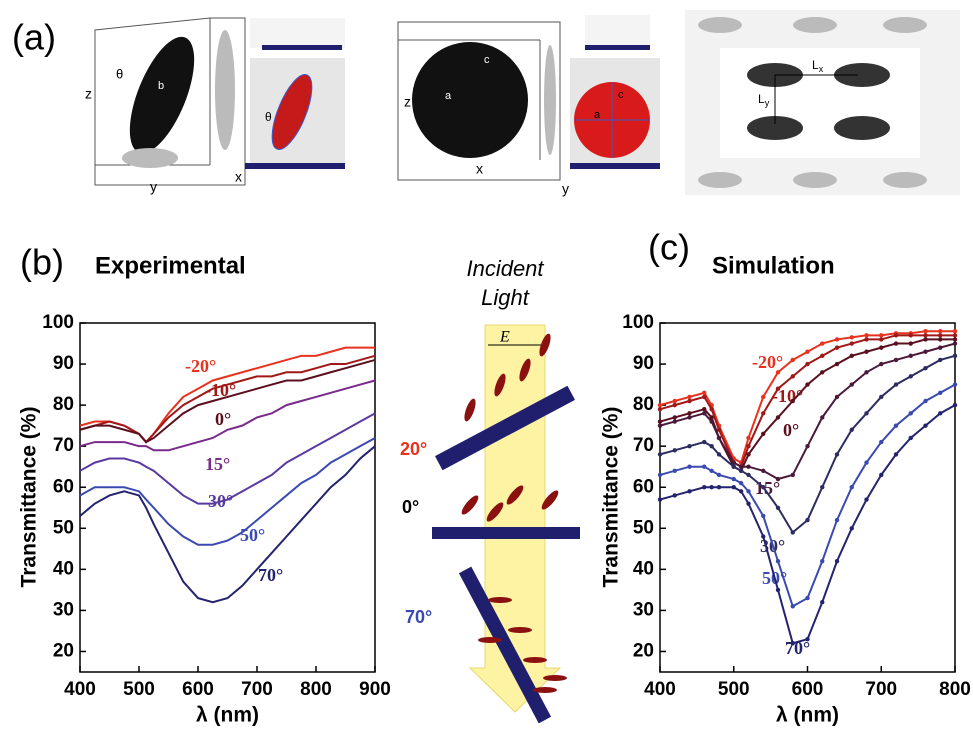 This screenshot has width=973, height=731. I want to click on axis-label: y, so click(153, 187).